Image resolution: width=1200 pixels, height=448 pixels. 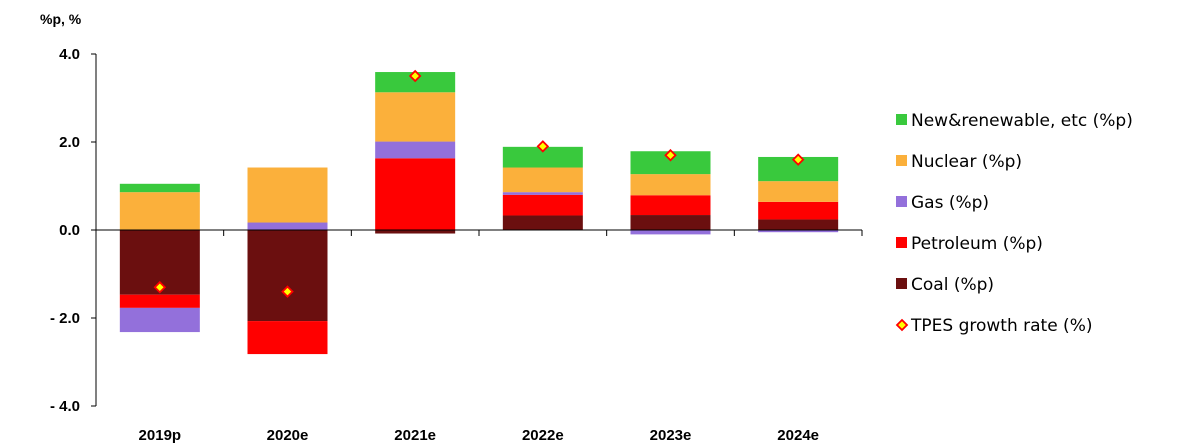 What do you see at coordinates (950, 203) in the screenshot?
I see `legend-label: Gas (%p)` at bounding box center [950, 203].